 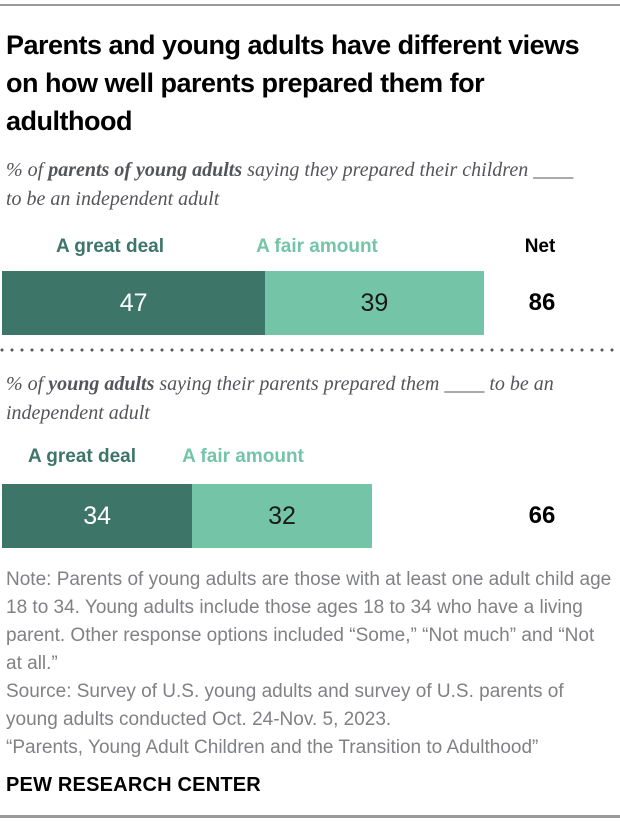 I want to click on dotted-divider, so click(x=310, y=350).